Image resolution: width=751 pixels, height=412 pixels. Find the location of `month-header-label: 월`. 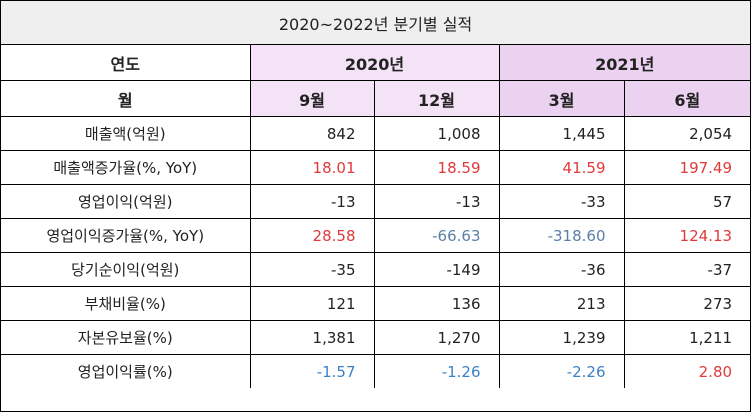

month-header-label: 월 is located at coordinates (126, 98).